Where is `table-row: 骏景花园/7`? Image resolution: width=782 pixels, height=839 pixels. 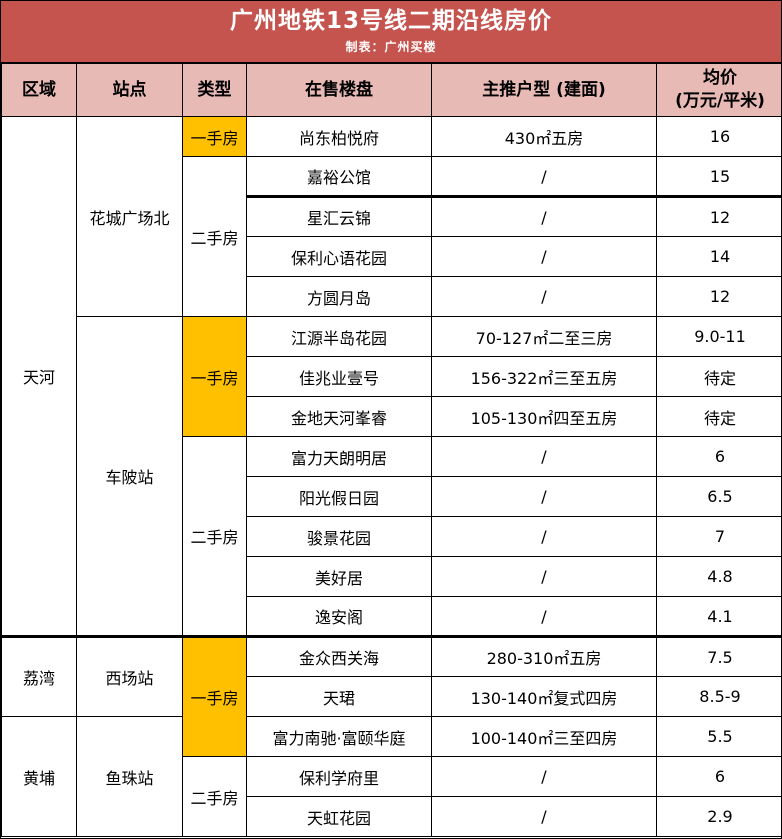 table-row: 骏景花园/7 is located at coordinates (391, 536).